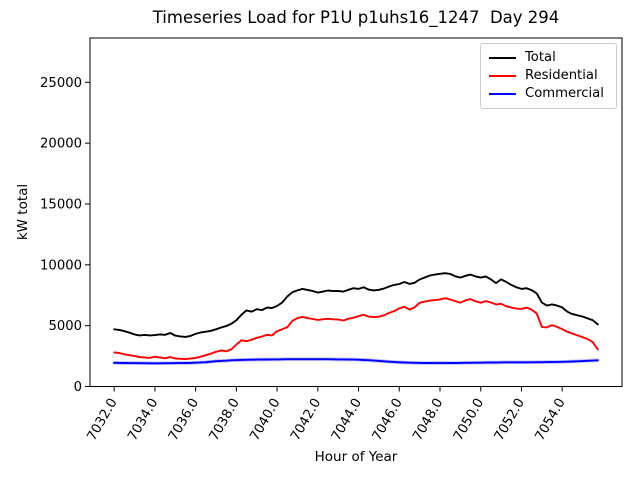  What do you see at coordinates (306, 419) in the screenshot?
I see `x-tick-label: 7042.0` at bounding box center [306, 419].